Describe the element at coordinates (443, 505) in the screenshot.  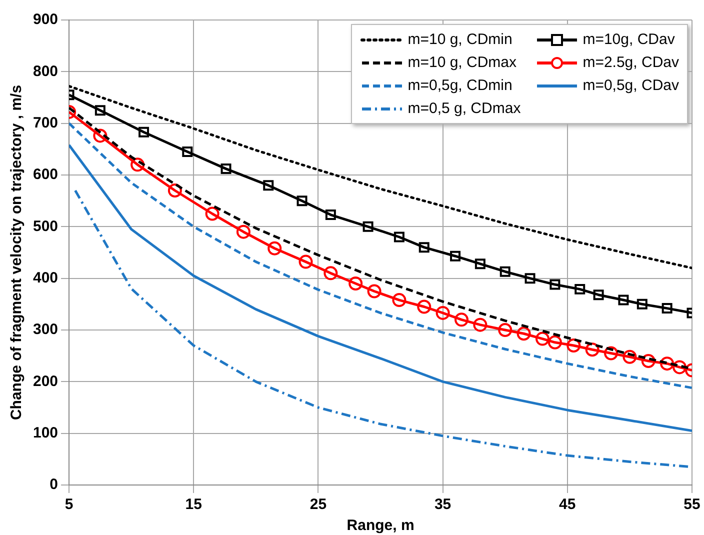
I see `x-tick-label: 35` at that location.